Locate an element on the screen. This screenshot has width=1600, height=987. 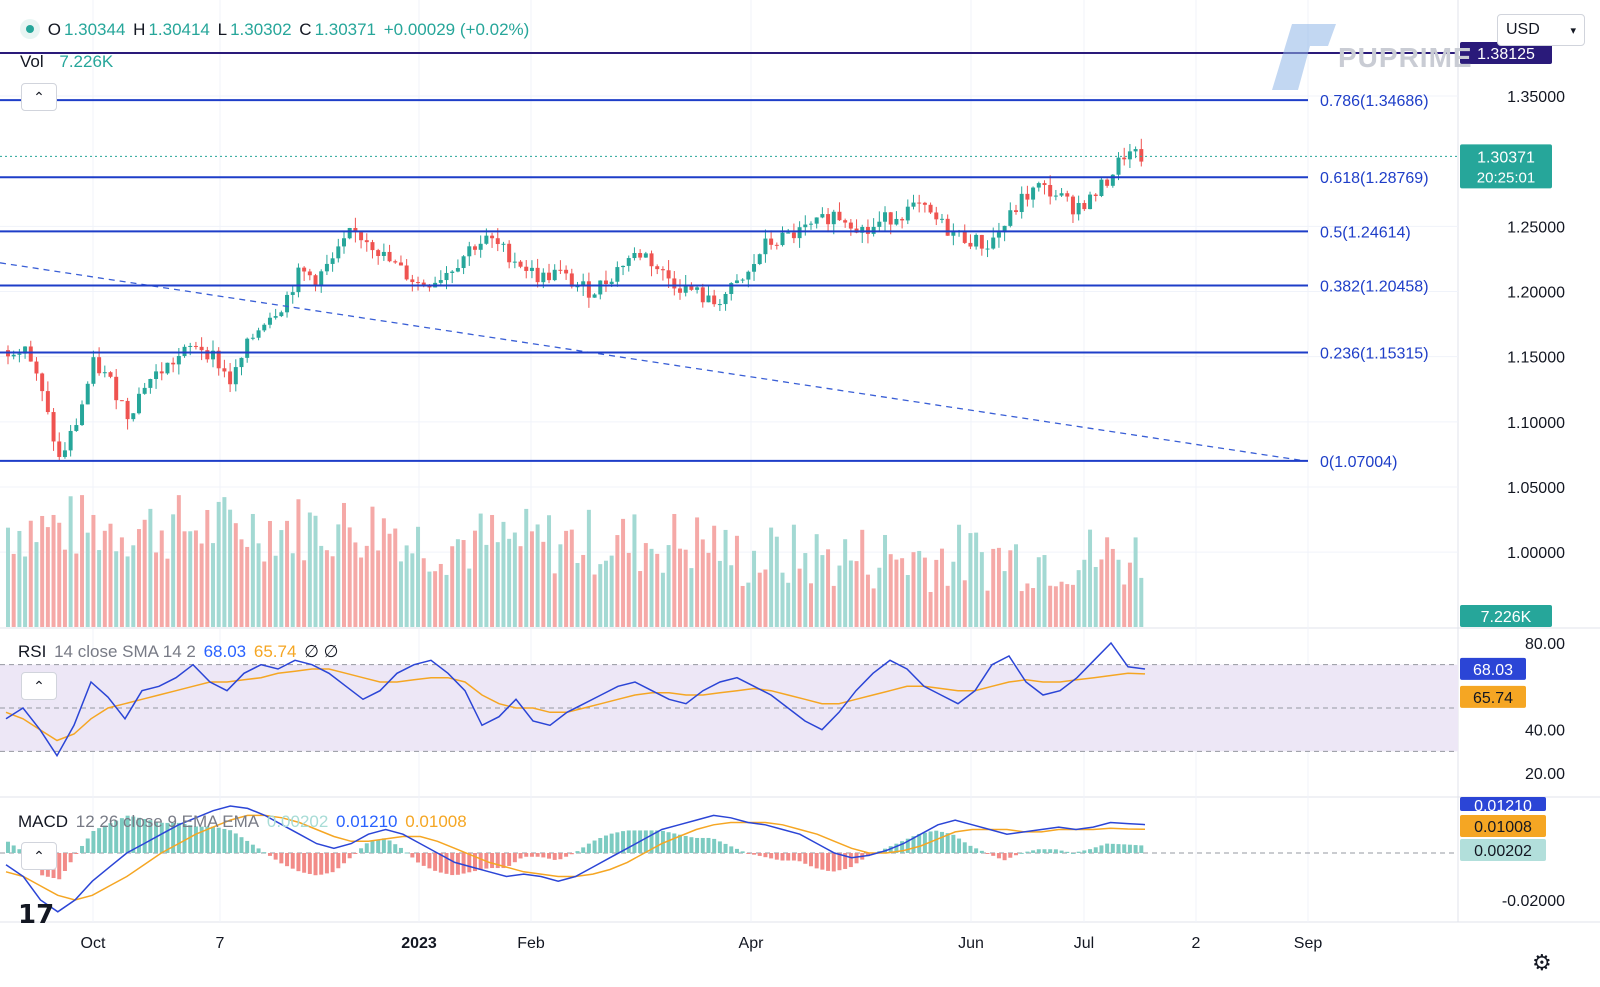
high-value: 1.30414 is located at coordinates (179, 29).